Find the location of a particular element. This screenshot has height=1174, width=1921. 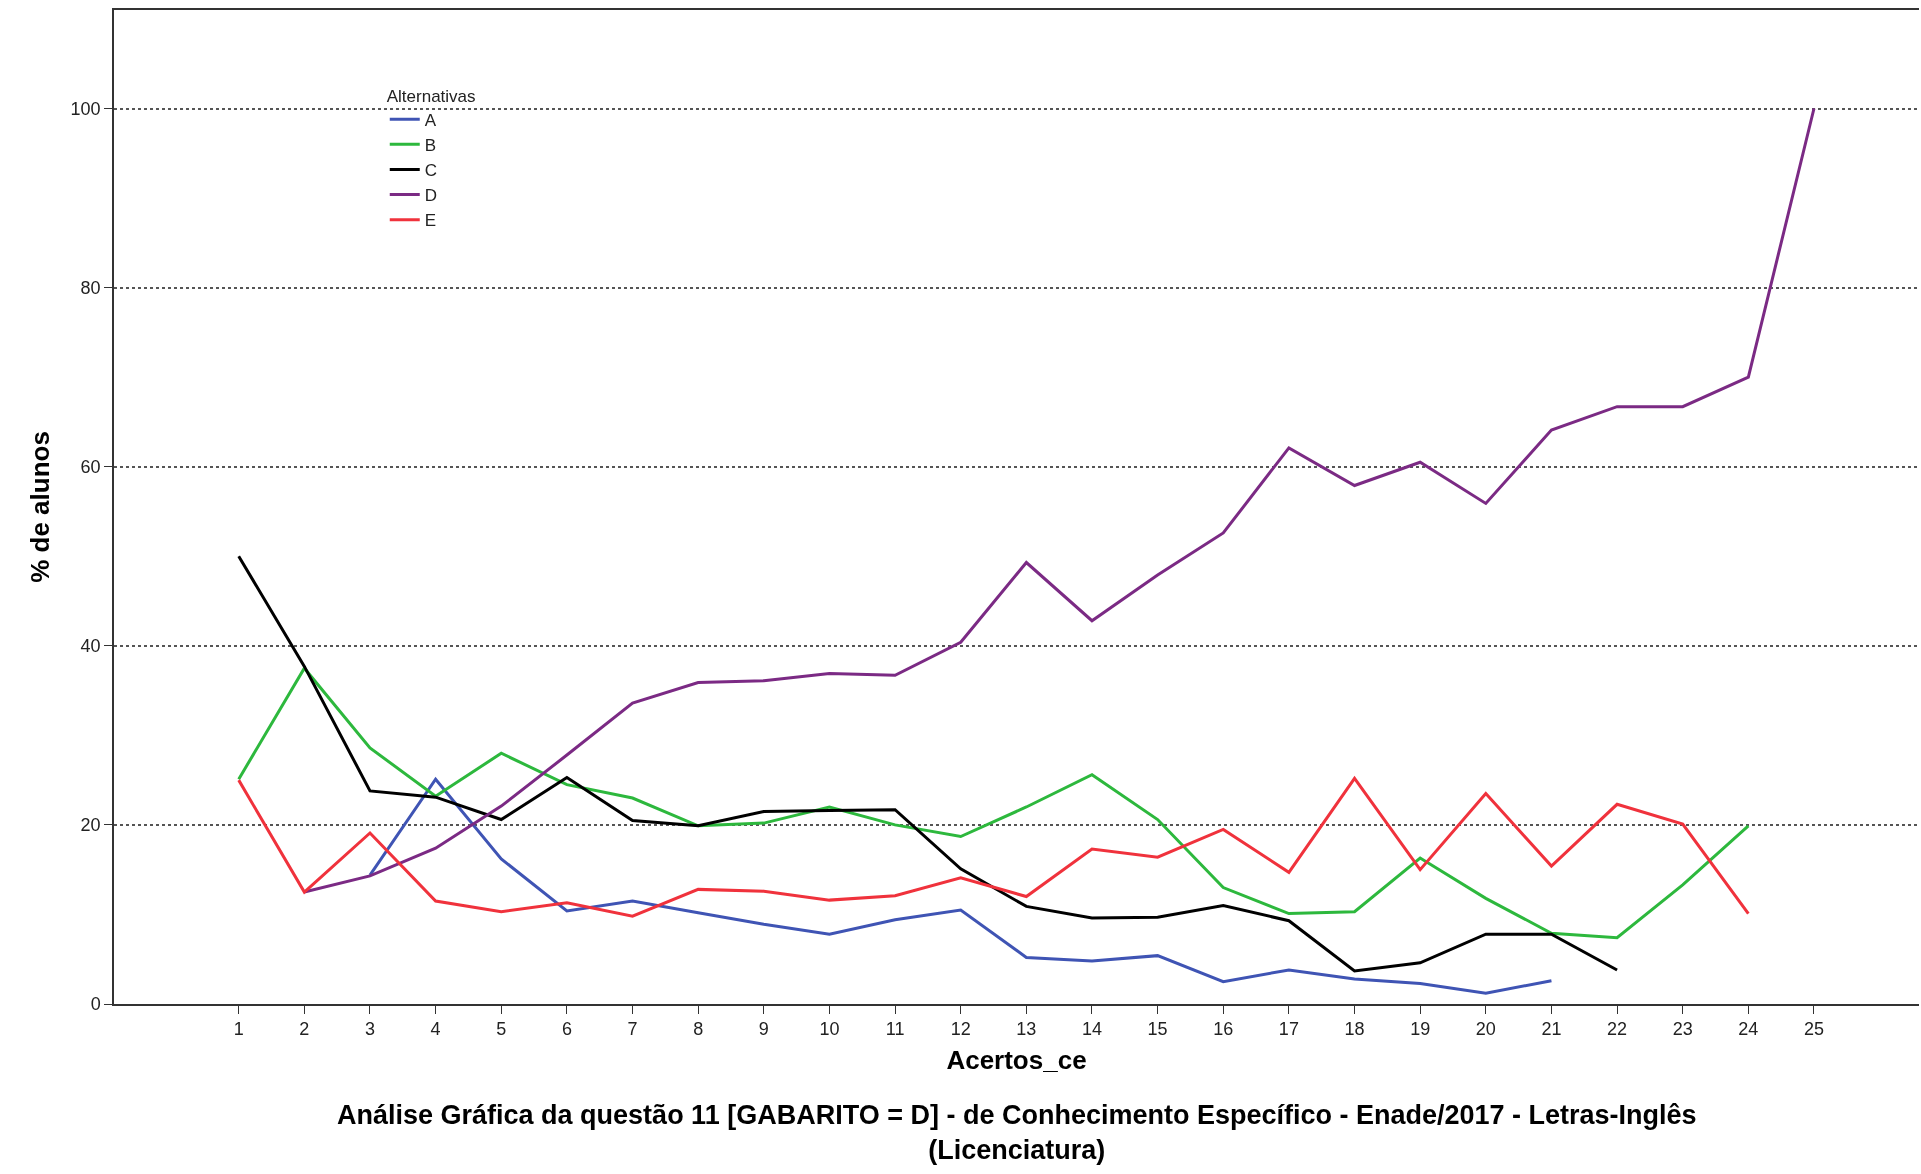

x-tick-label: 16 is located at coordinates (1223, 1029).